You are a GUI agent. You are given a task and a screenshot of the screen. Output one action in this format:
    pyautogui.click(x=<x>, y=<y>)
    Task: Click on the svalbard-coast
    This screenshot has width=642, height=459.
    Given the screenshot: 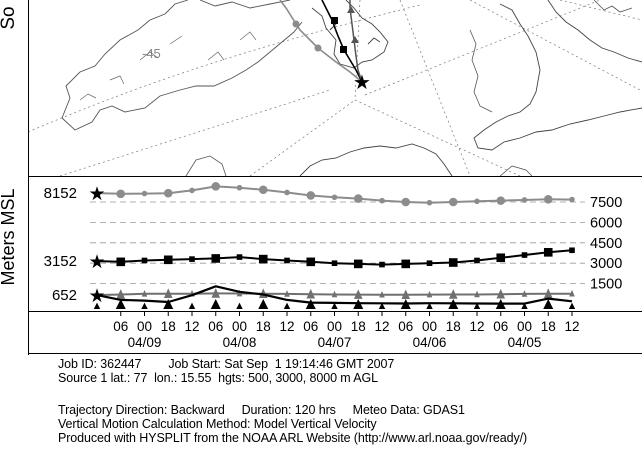 What is the action you would take?
    pyautogui.click(x=350, y=34)
    